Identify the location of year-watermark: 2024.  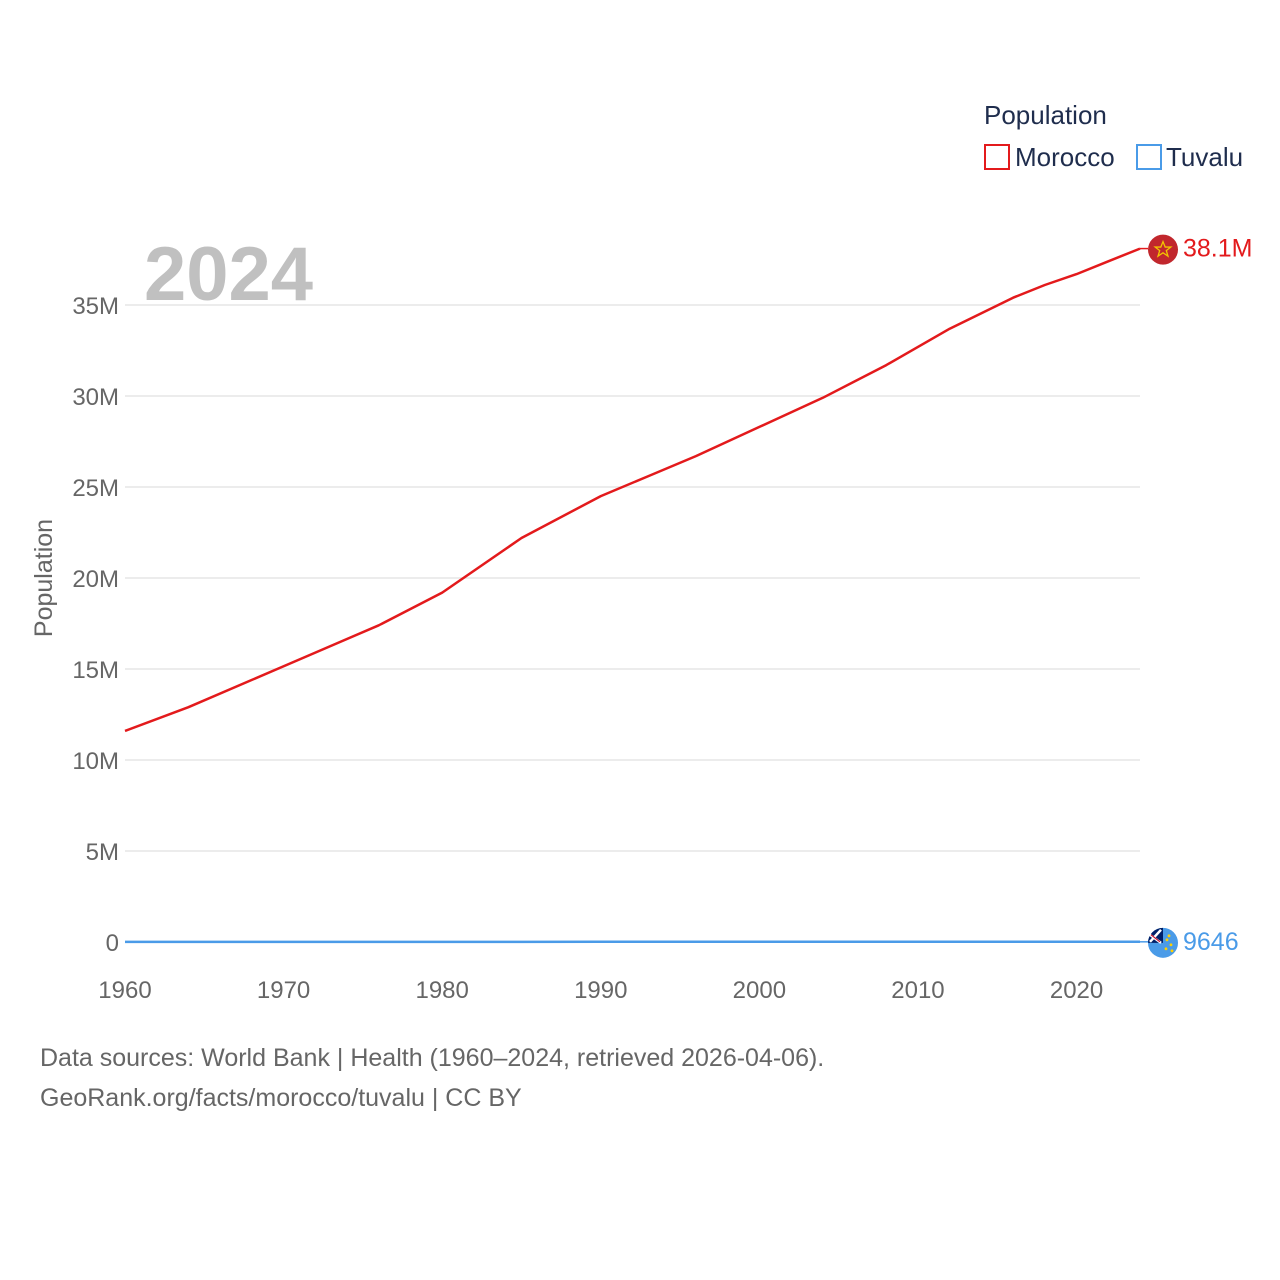
(228, 274).